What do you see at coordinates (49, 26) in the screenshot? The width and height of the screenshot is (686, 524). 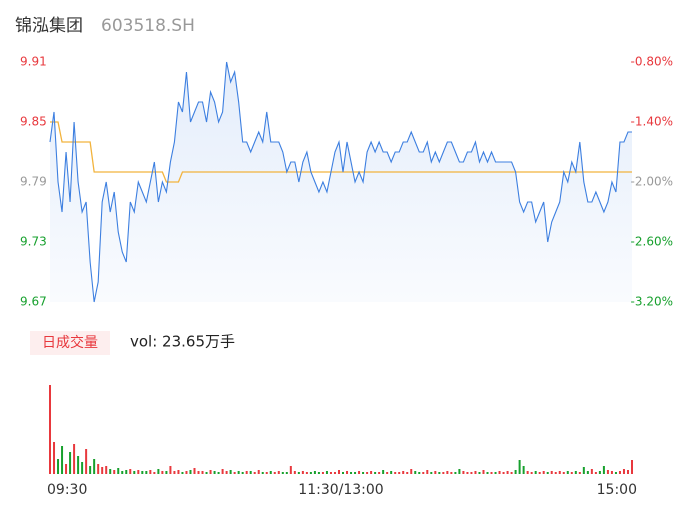 I see `stock-name: 锦泓集团` at bounding box center [49, 26].